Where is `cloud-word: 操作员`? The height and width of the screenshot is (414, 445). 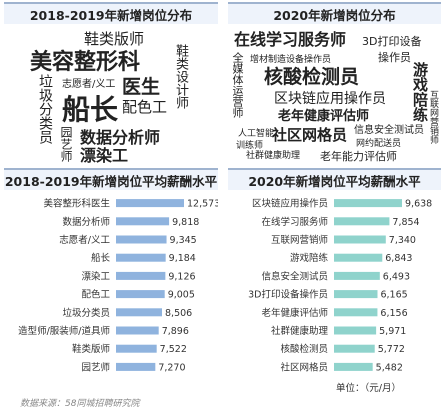 cloud-word: 操作员 is located at coordinates (394, 57).